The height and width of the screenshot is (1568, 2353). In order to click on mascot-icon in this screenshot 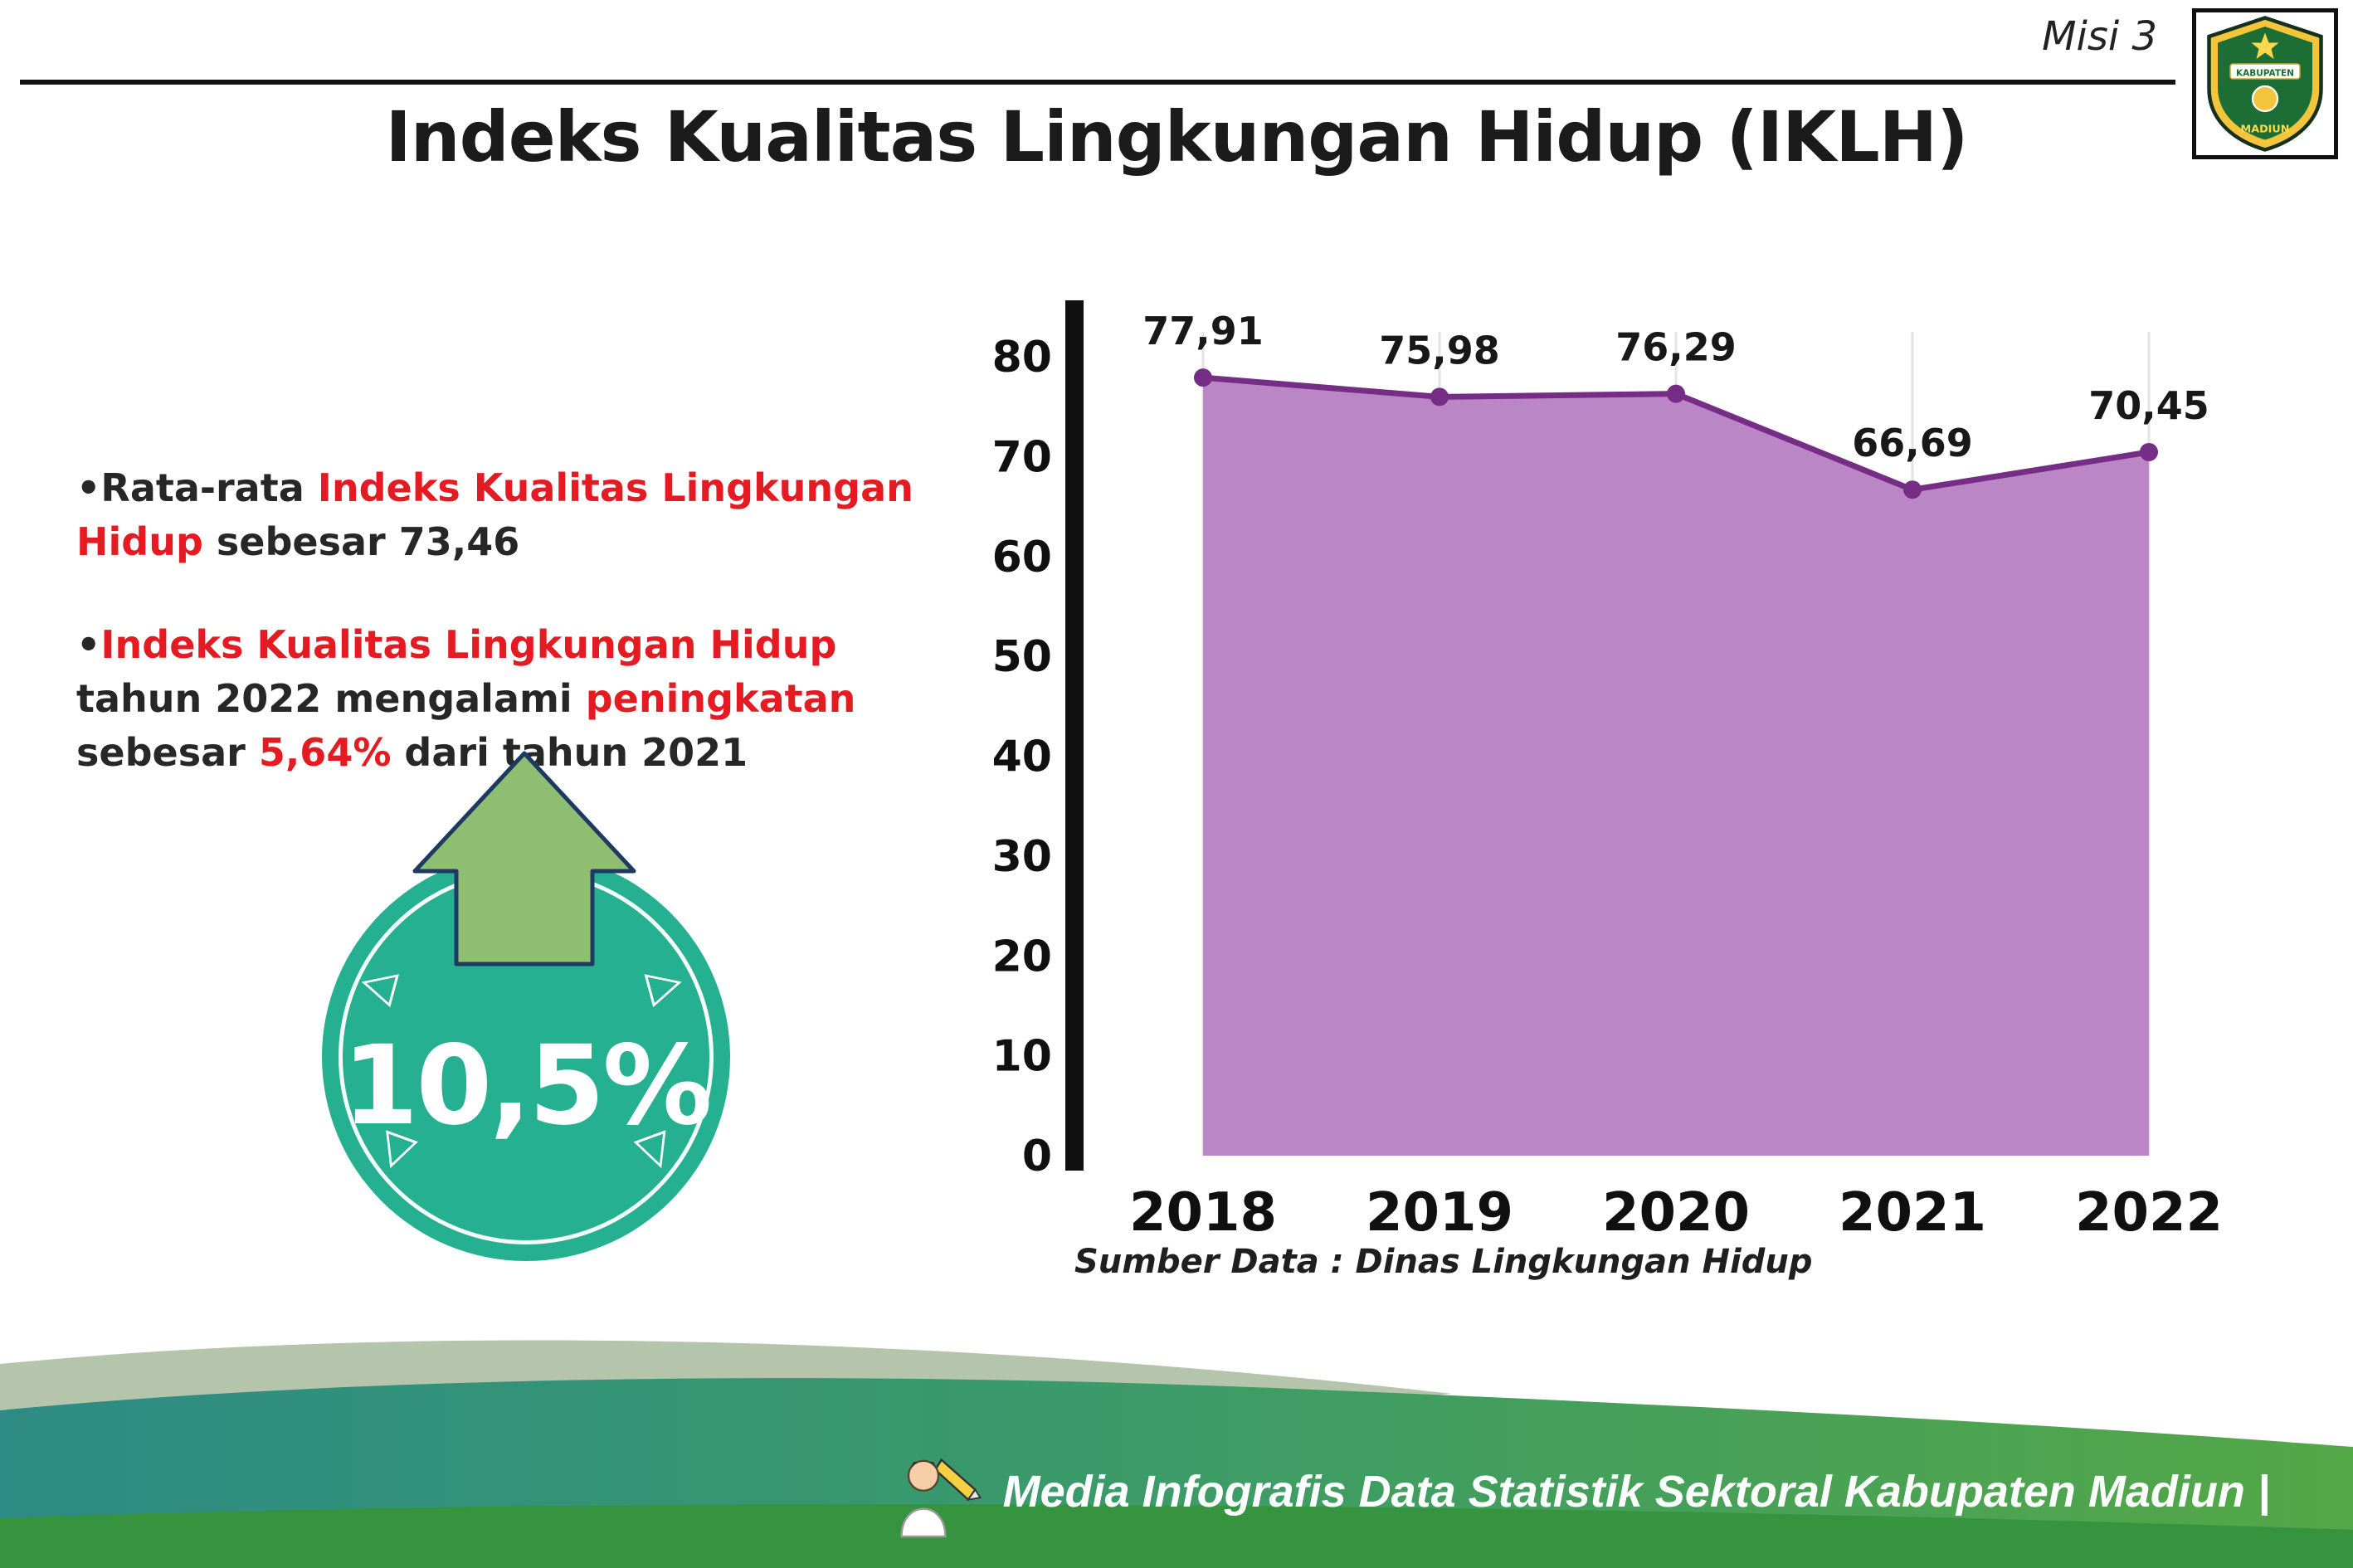, I will do `click(941, 1498)`.